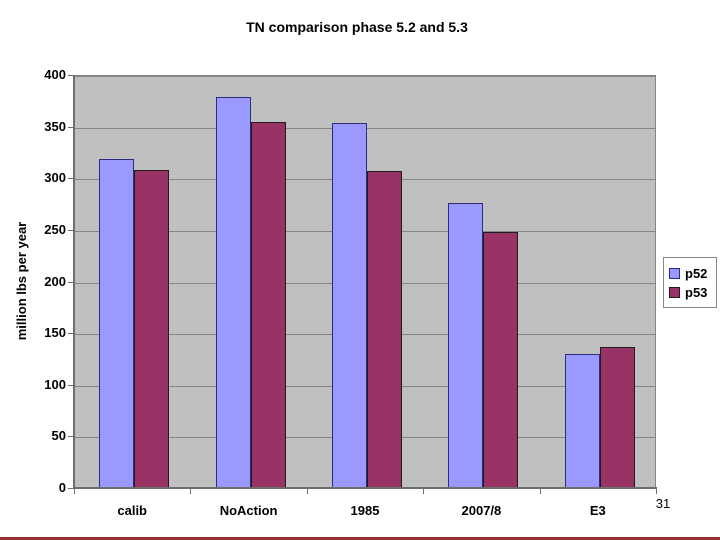 This screenshot has width=720, height=540. Describe the element at coordinates (674, 292) in the screenshot. I see `legend-swatch-p53` at that location.